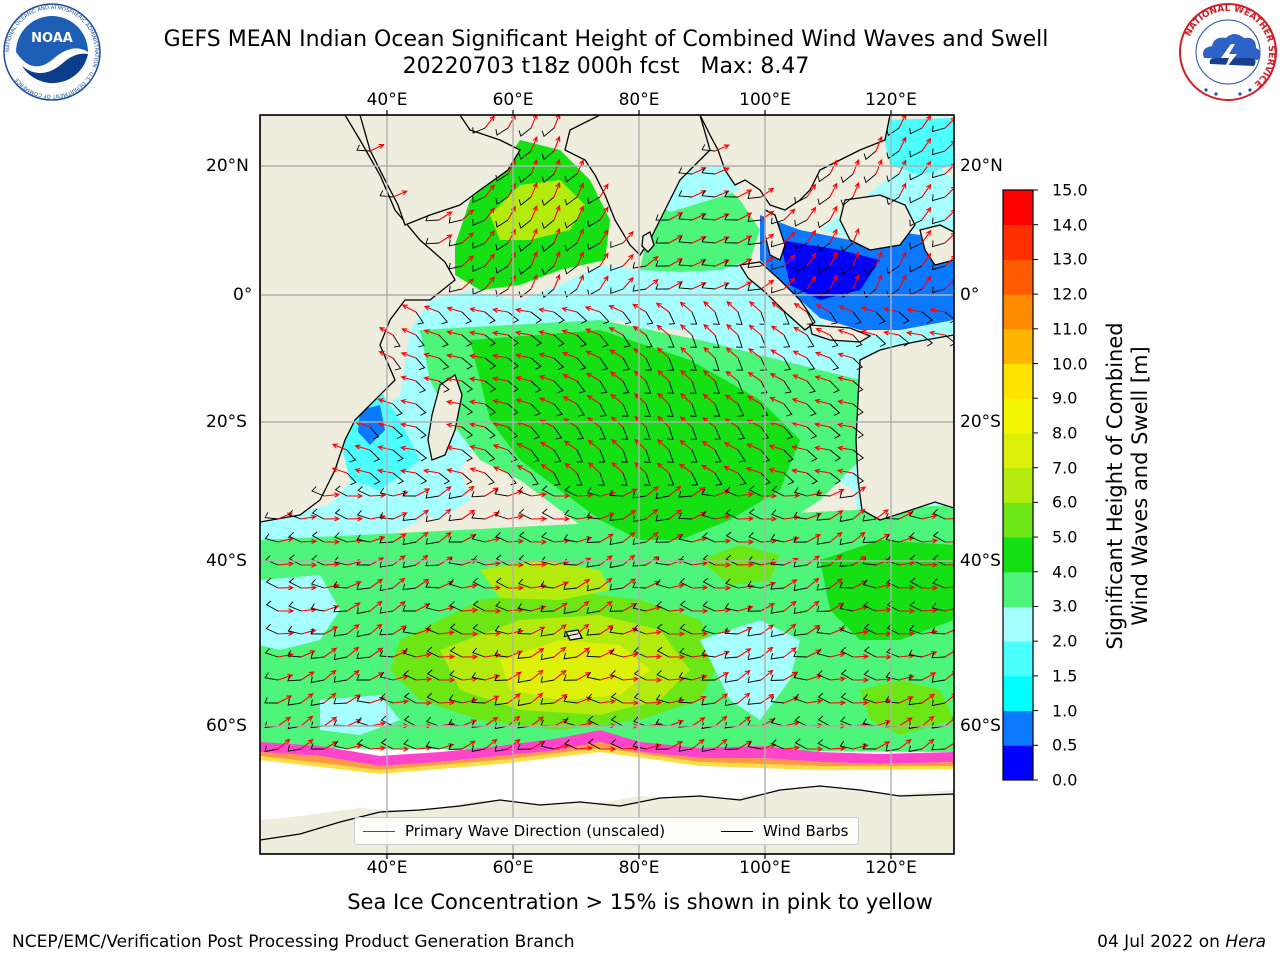  What do you see at coordinates (243, 295) in the screenshot?
I see `lat-tick-left-0: 0°` at bounding box center [243, 295].